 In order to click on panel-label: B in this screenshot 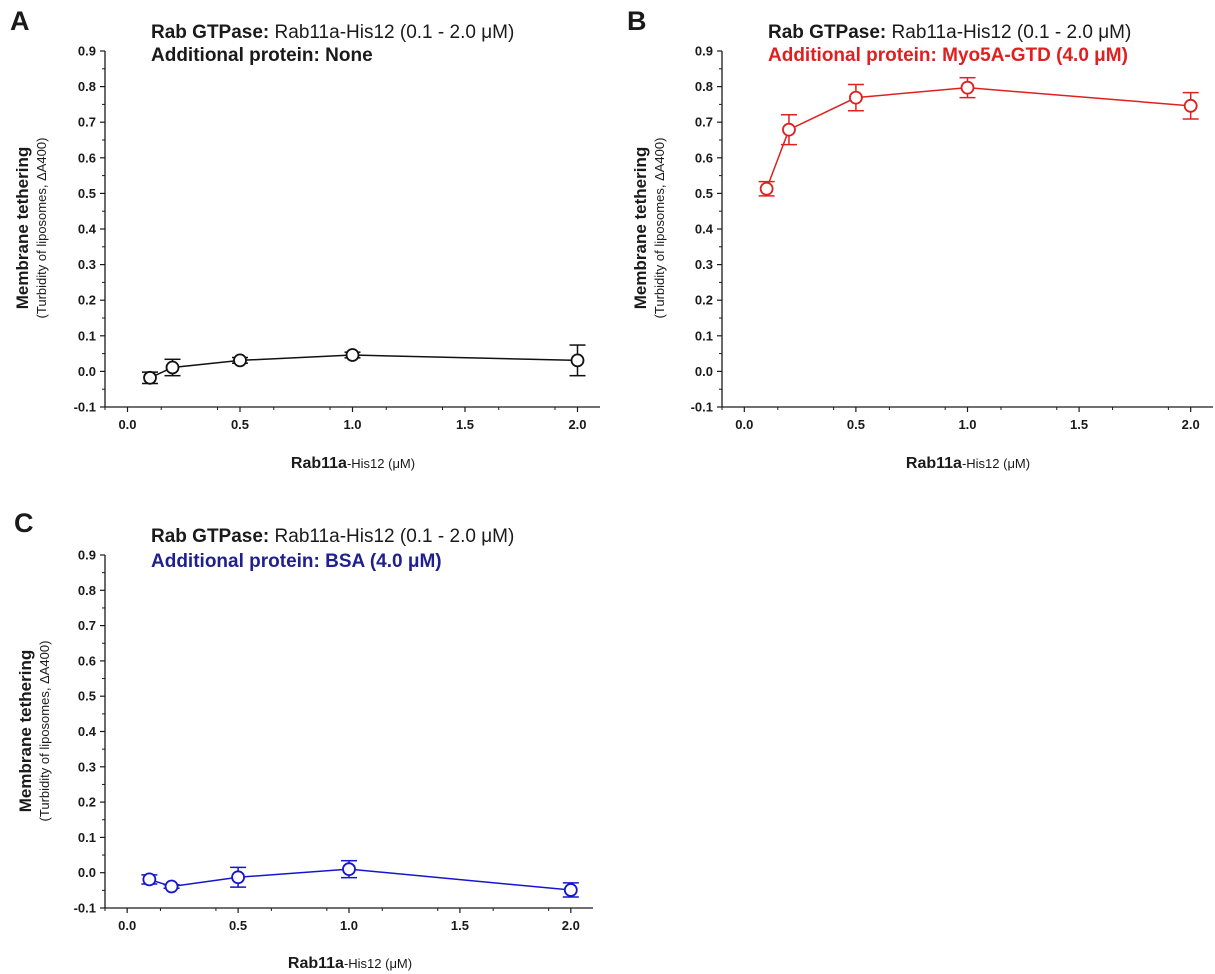, I will do `click(637, 21)`.